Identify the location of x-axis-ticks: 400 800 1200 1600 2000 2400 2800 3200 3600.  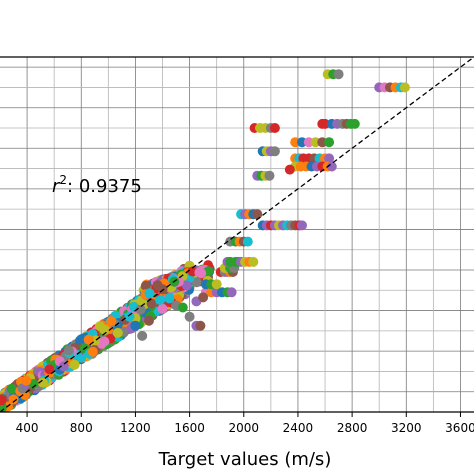
(245, 423).